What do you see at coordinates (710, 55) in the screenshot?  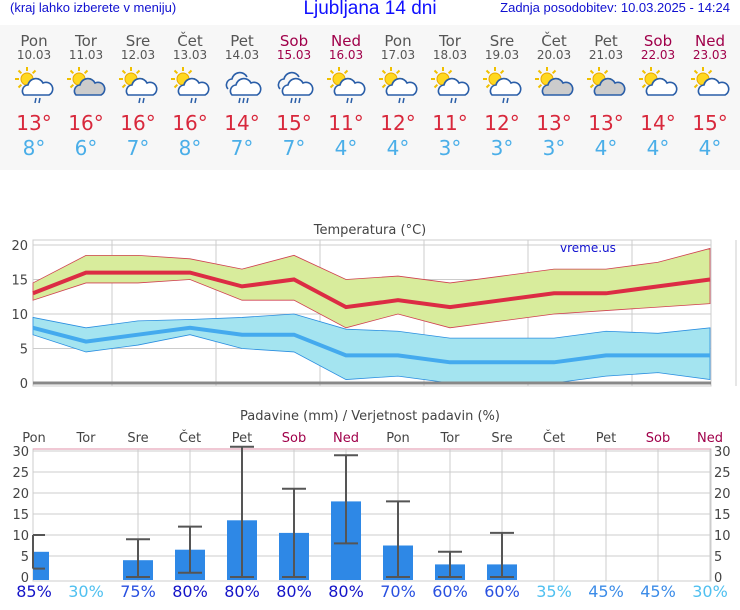 I see `day-date: 23.03` at bounding box center [710, 55].